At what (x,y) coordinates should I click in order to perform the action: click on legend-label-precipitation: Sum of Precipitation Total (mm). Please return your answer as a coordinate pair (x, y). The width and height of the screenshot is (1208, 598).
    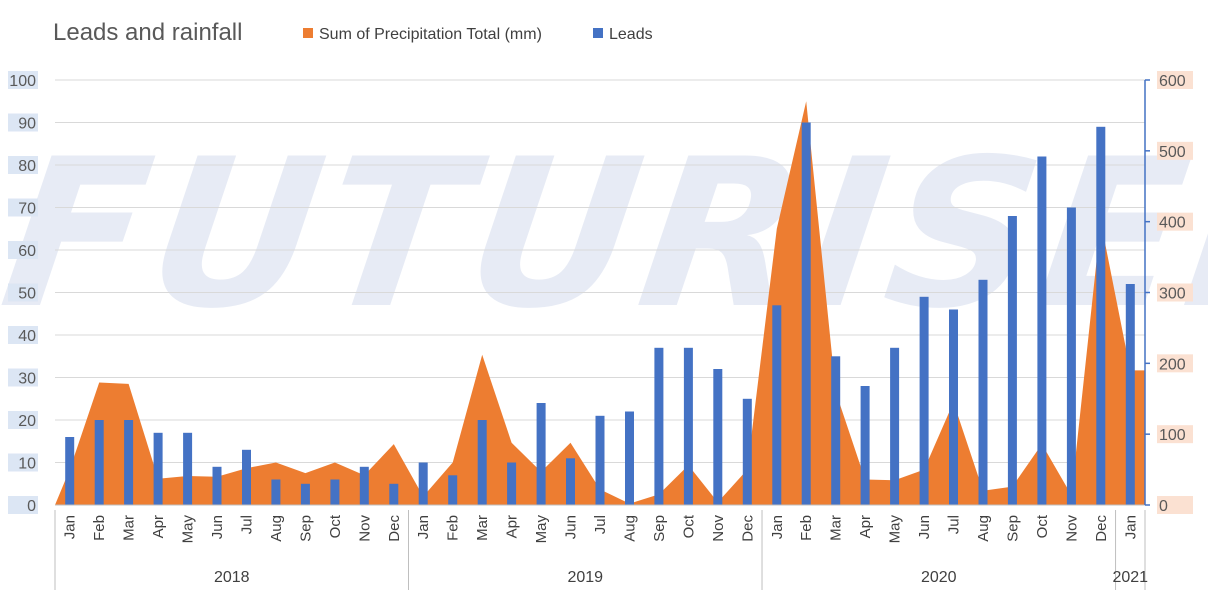
    Looking at the image, I should click on (430, 34).